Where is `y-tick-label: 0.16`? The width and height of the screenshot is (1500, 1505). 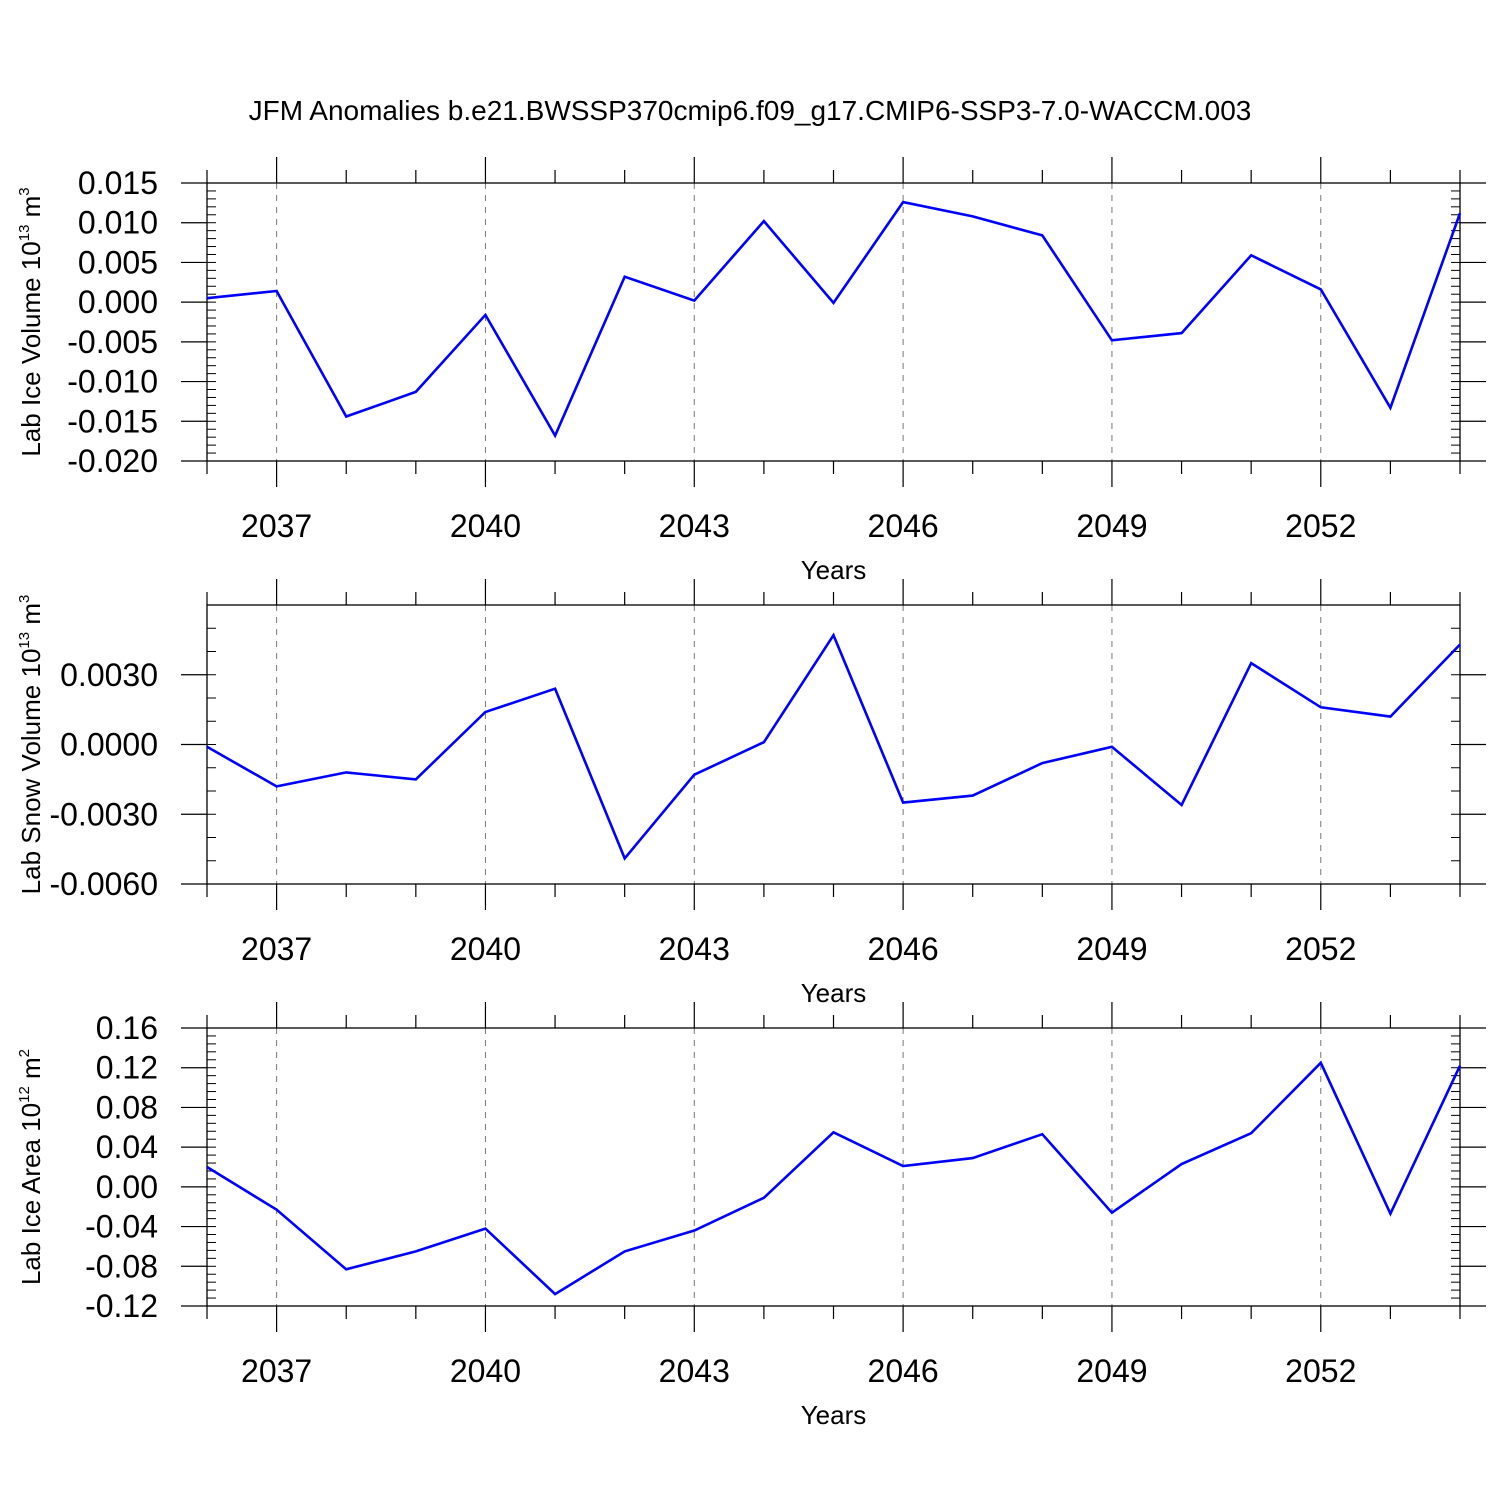 y-tick-label: 0.16 is located at coordinates (127, 1028).